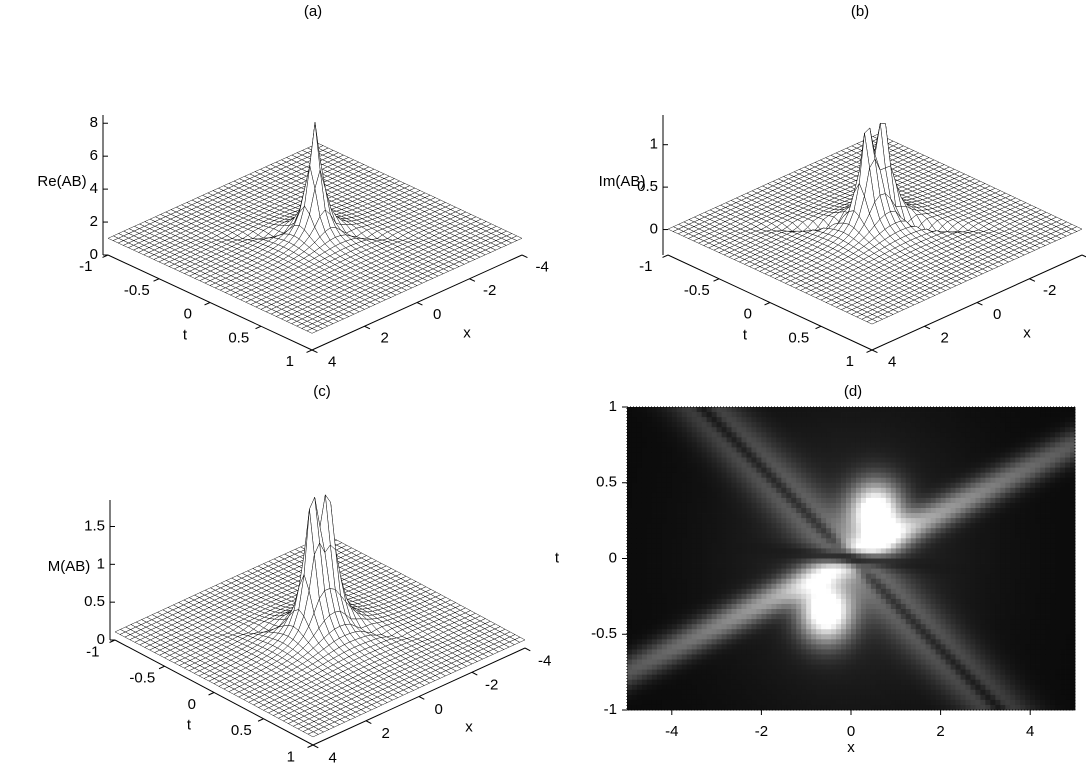 The image size is (1086, 768). What do you see at coordinates (313, 11) in the screenshot?
I see `panel-title: (a)` at bounding box center [313, 11].